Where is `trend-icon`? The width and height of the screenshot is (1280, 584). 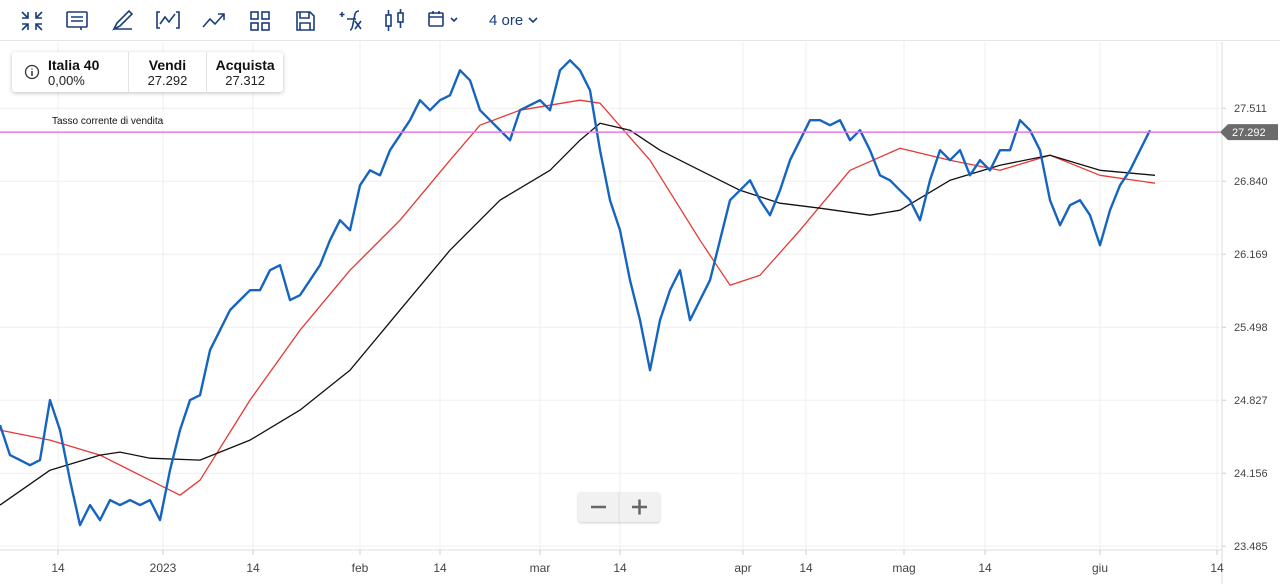 trend-icon is located at coordinates (213, 20).